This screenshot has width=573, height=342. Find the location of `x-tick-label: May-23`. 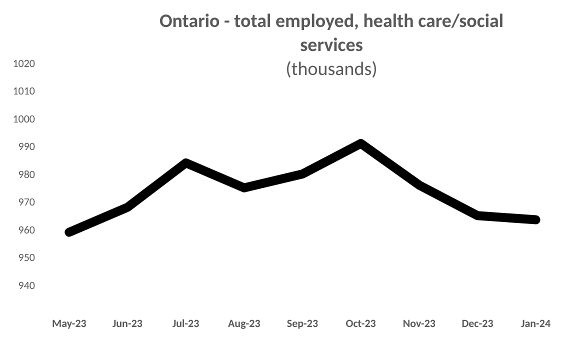

x-tick-label: May-23 is located at coordinates (69, 323).